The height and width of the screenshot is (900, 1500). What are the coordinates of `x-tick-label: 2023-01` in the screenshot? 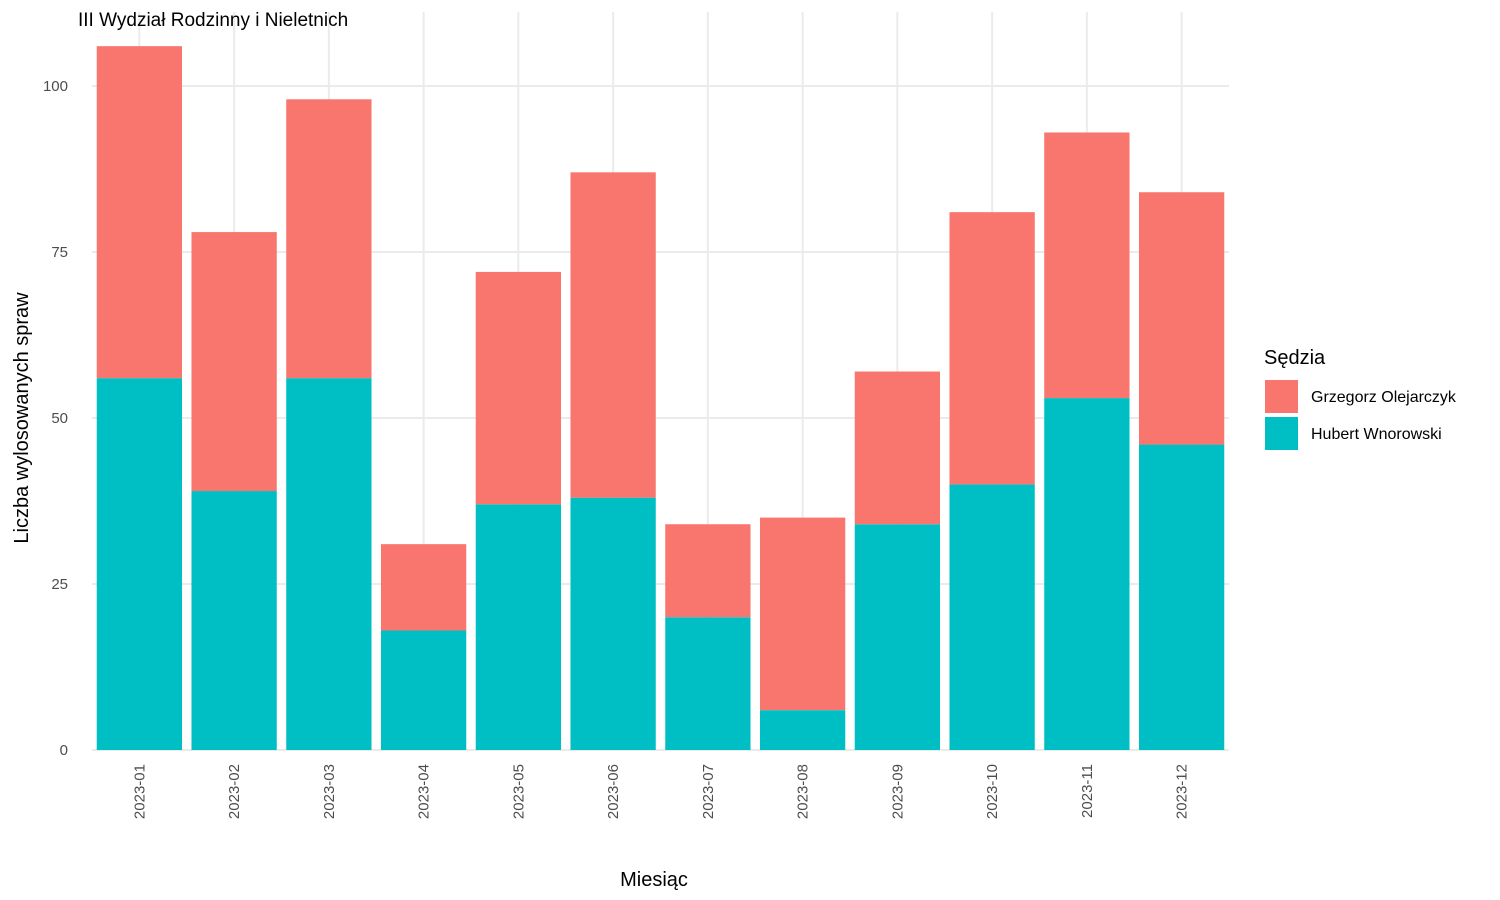 It's located at (139, 791).